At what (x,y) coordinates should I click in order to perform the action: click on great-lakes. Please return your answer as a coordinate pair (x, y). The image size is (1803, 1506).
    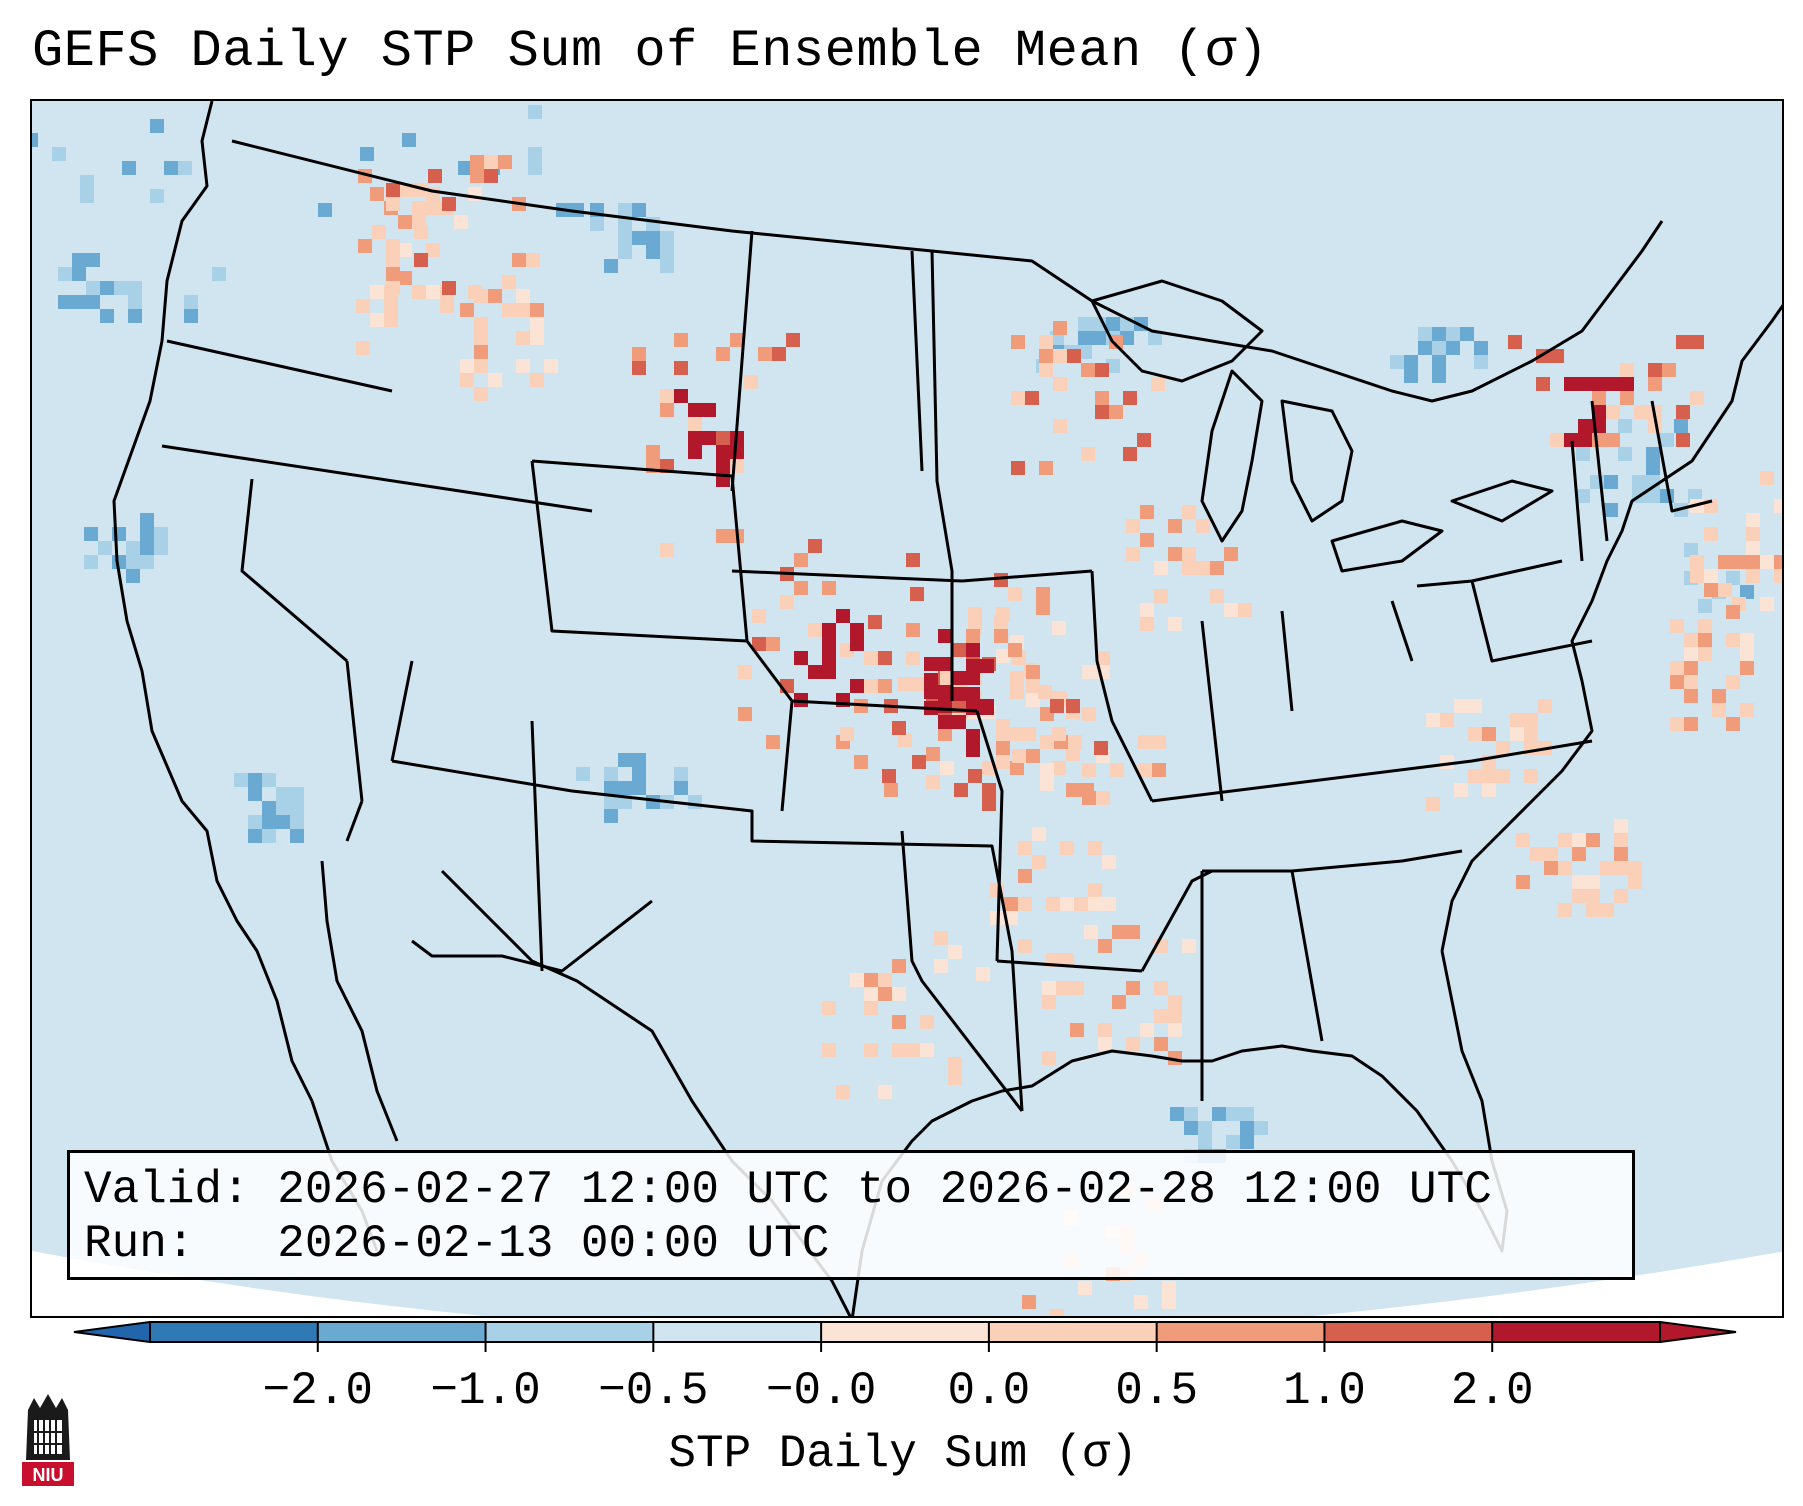
    Looking at the image, I should click on (1322, 426).